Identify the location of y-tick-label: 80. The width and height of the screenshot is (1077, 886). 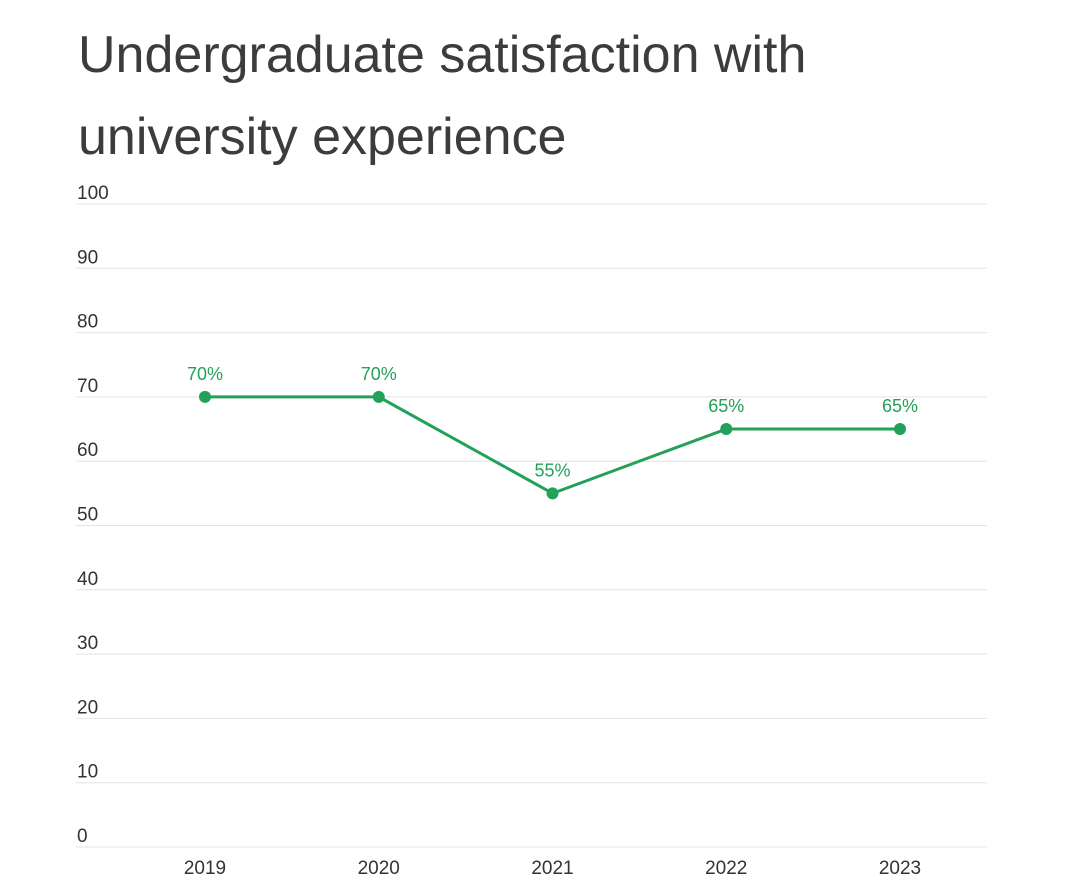
(87, 322).